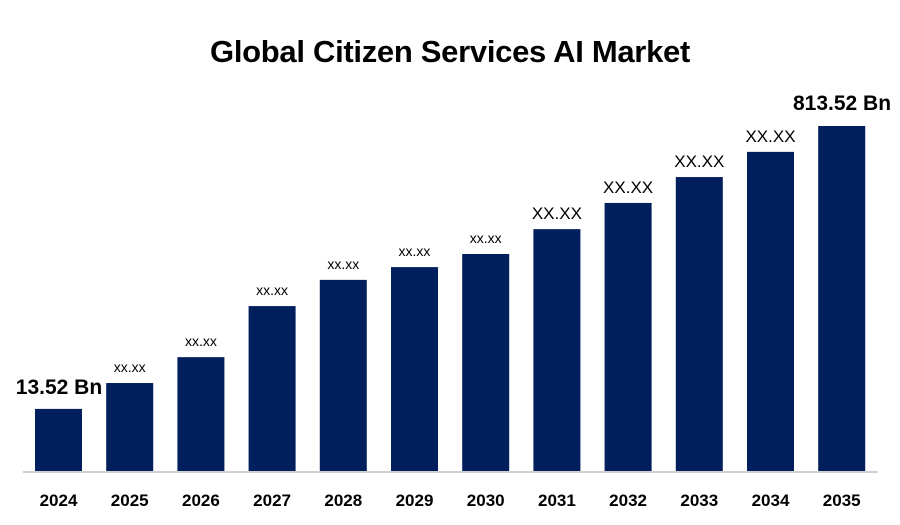 The image size is (900, 525). Describe the element at coordinates (58, 439) in the screenshot. I see `bar-2024` at that location.